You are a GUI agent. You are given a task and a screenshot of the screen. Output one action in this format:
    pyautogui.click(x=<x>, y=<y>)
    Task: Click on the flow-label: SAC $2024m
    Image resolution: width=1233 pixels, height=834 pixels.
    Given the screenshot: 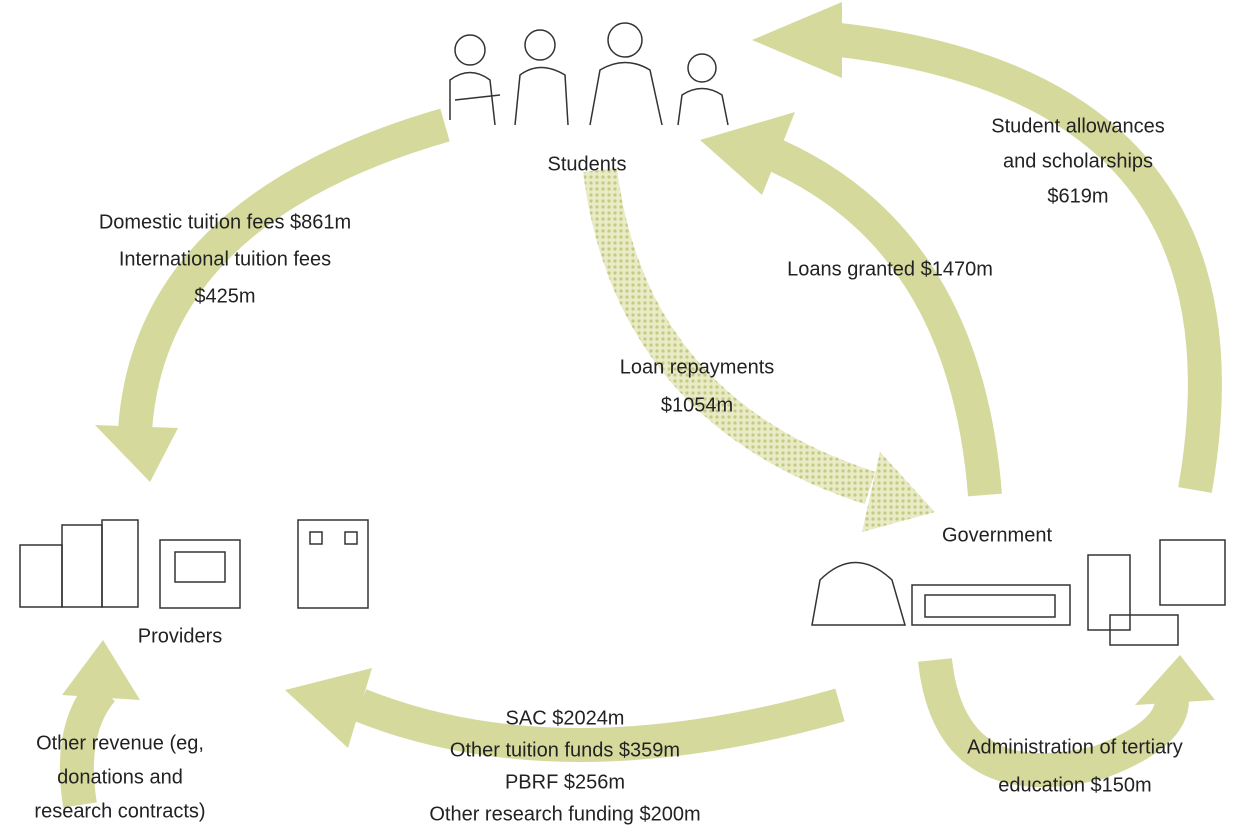 What is the action you would take?
    pyautogui.click(x=565, y=718)
    